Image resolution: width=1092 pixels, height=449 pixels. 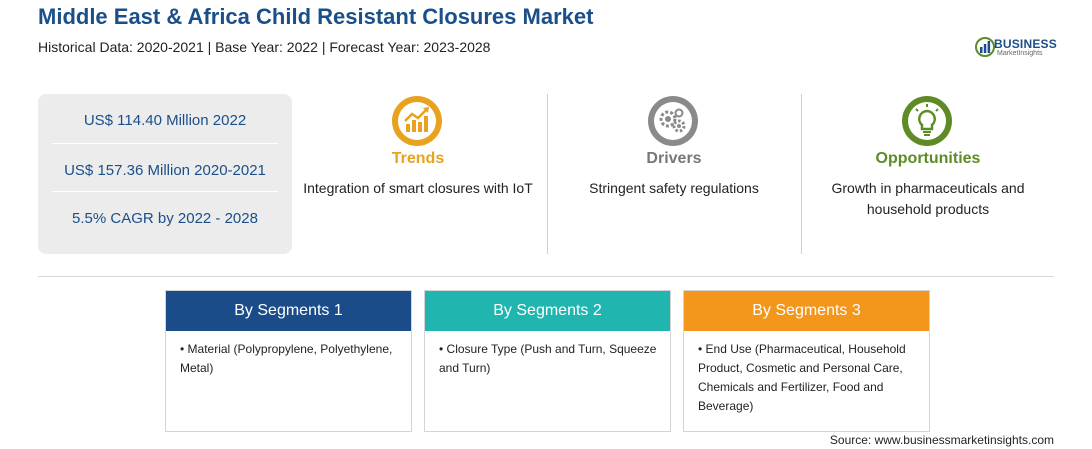 What do you see at coordinates (546, 276) in the screenshot?
I see `section-divider` at bounding box center [546, 276].